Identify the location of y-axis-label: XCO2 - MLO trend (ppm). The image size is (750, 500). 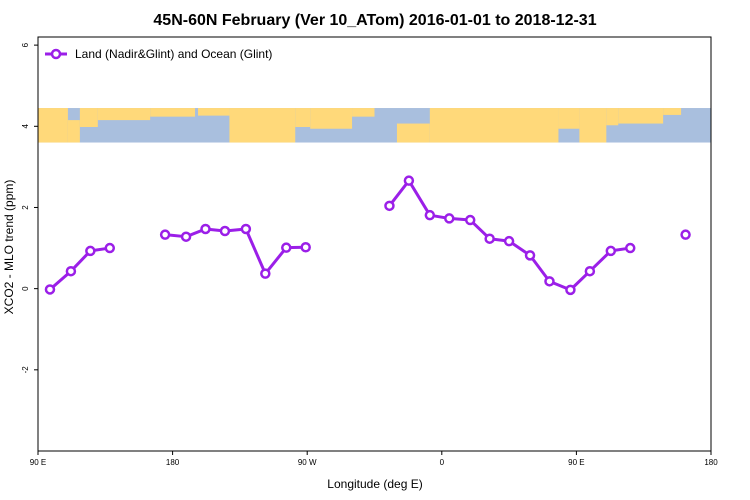
(9, 247).